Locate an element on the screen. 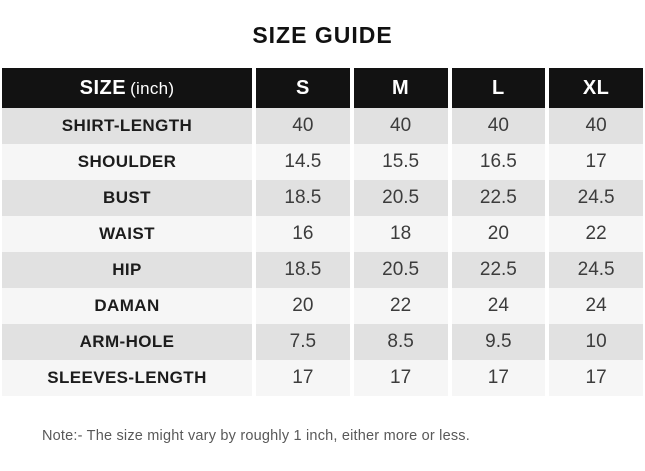 Image resolution: width=645 pixels, height=471 pixels. table-row-hip: HIP 18.5 20.5 22.5 24.5 is located at coordinates (322, 270).